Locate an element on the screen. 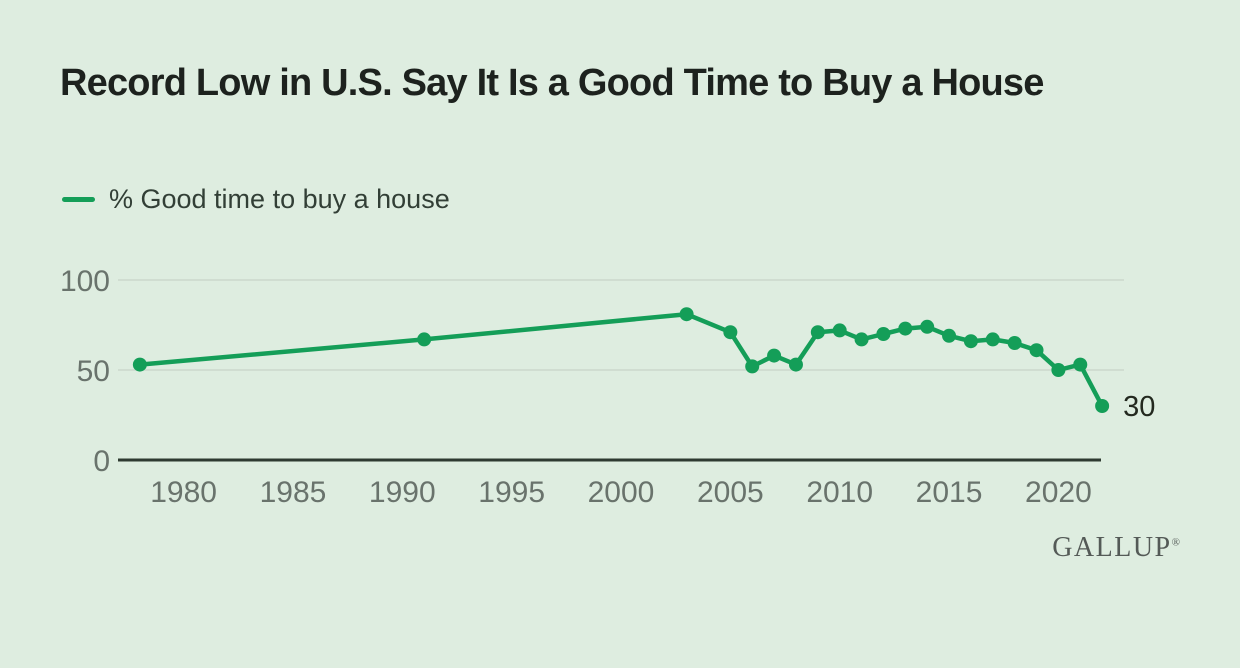  y-axis-tick-label: 100 is located at coordinates (85, 281).